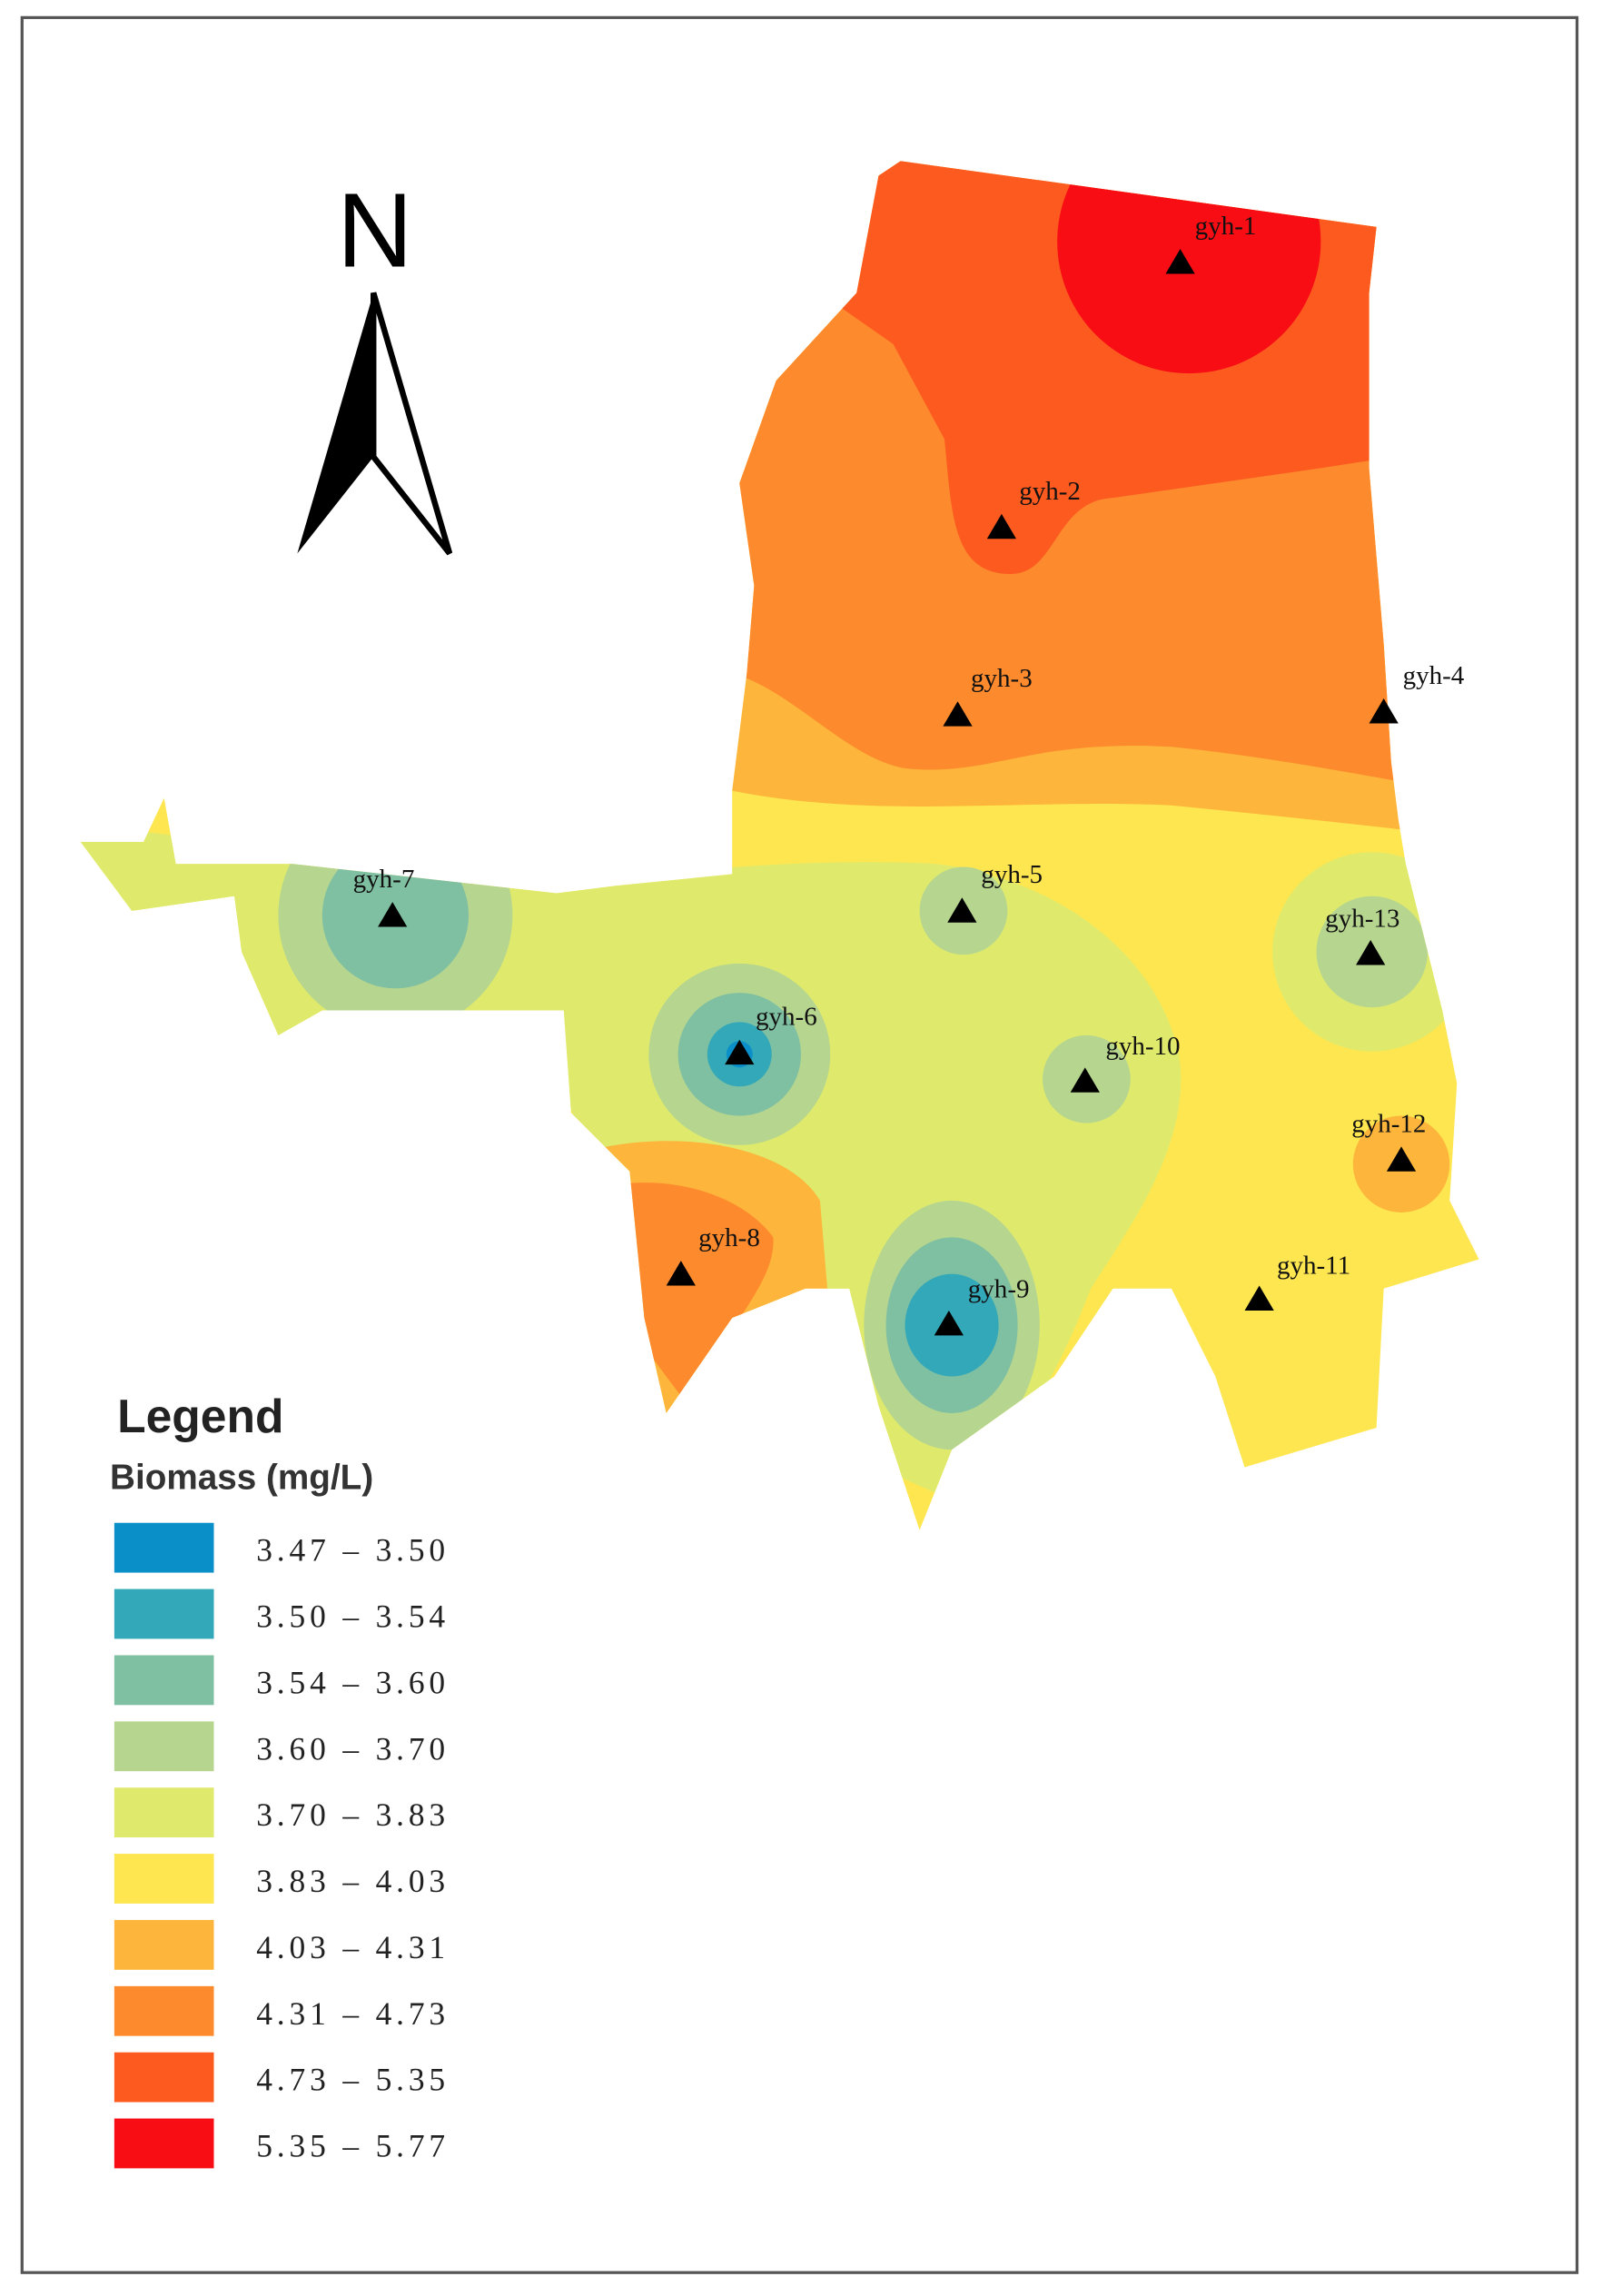  Describe the element at coordinates (241, 1478) in the screenshot. I see `legend-subtitle: Biomass (mg/L)` at that location.